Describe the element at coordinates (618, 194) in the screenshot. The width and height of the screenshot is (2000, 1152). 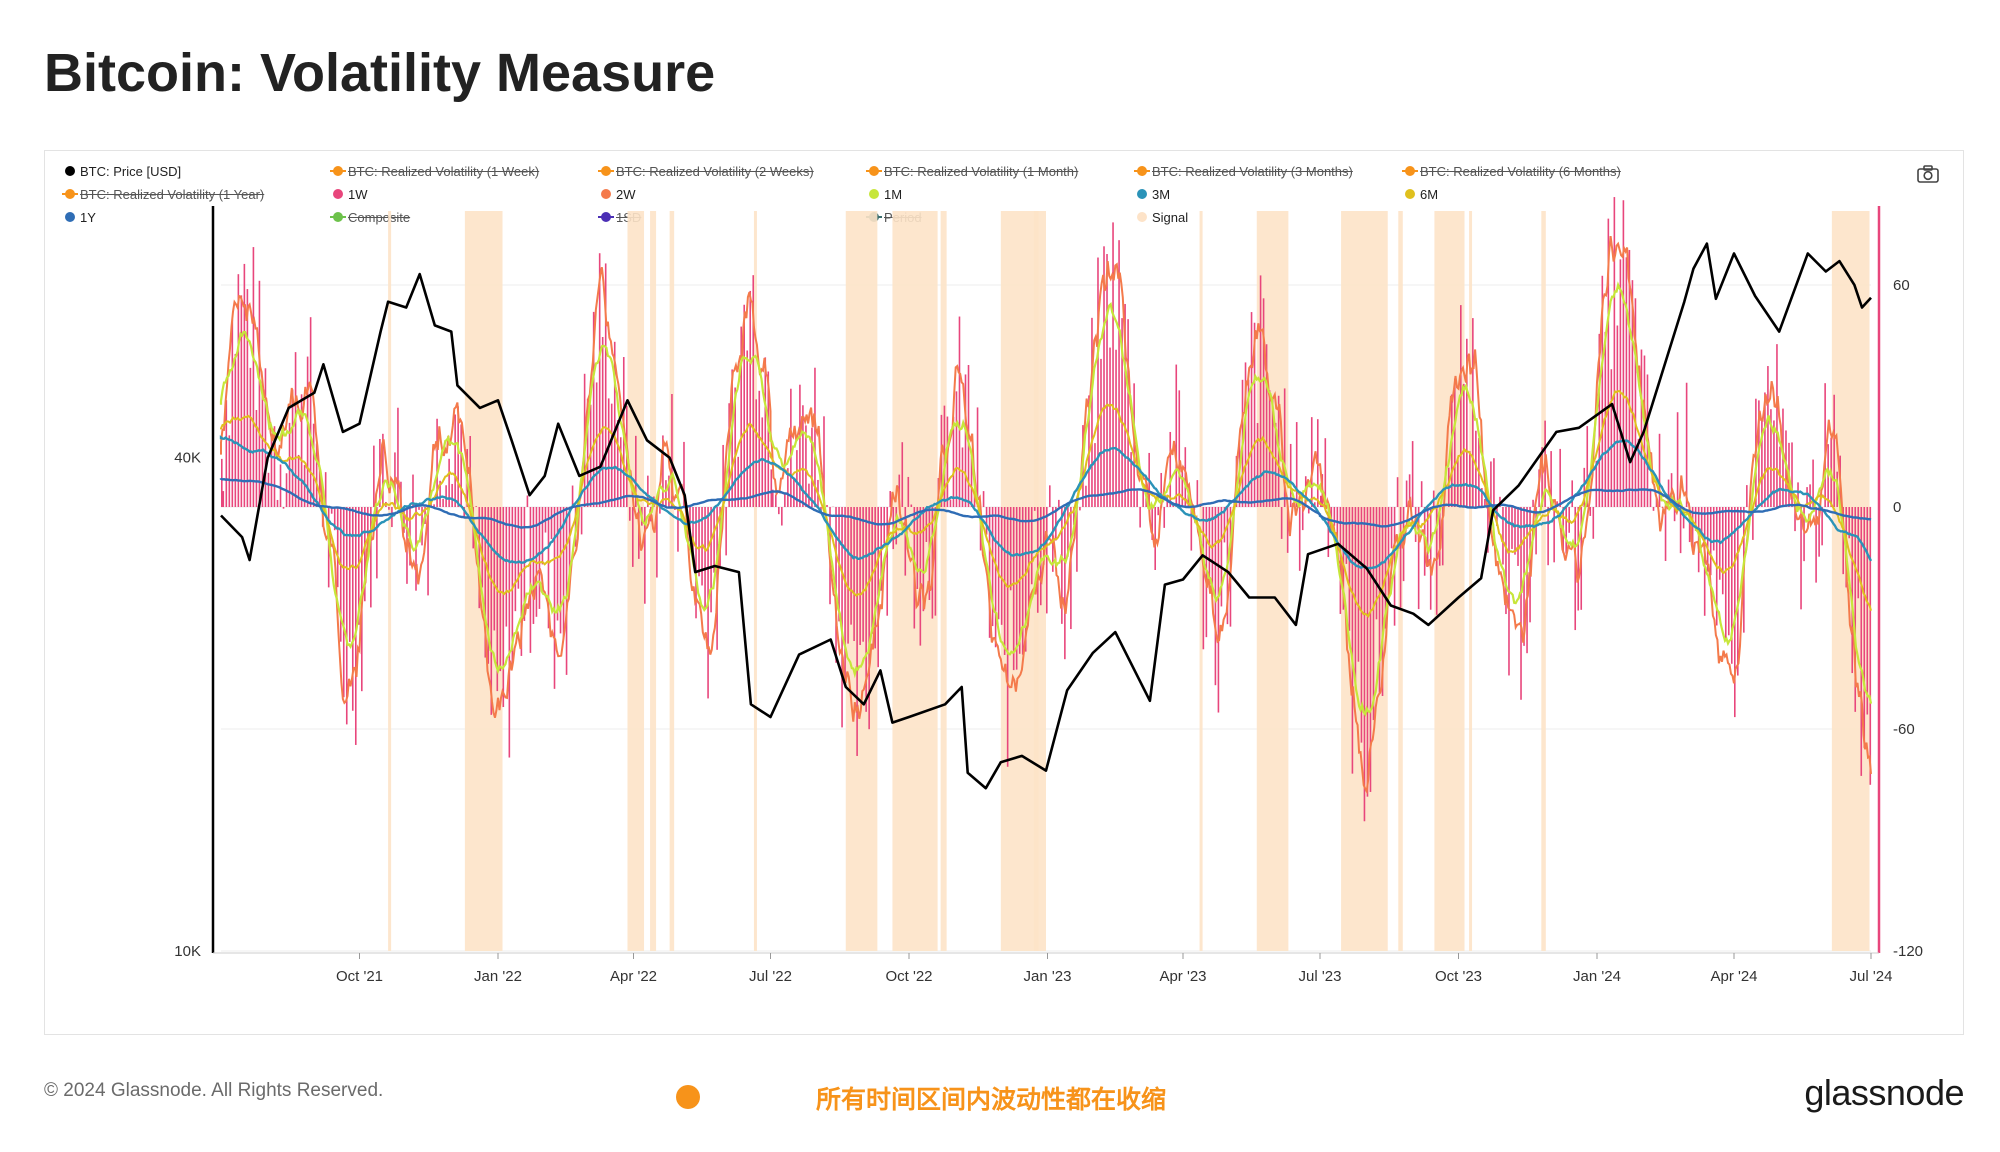
I see `legend-item: 2W` at that location.